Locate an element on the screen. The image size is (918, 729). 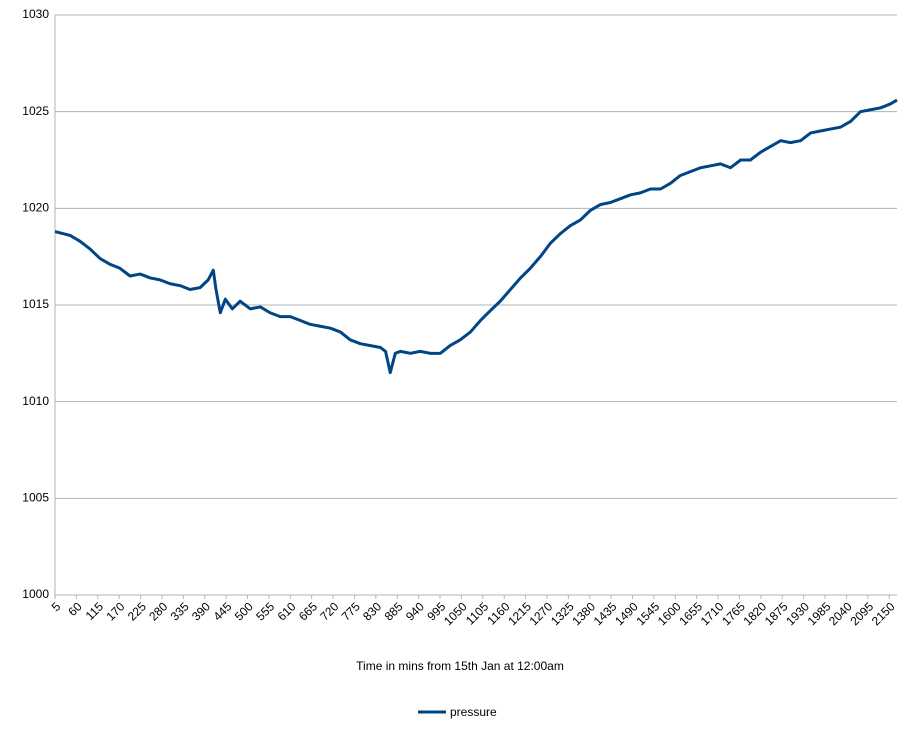
x-tick-label: 5 is located at coordinates (56, 606).